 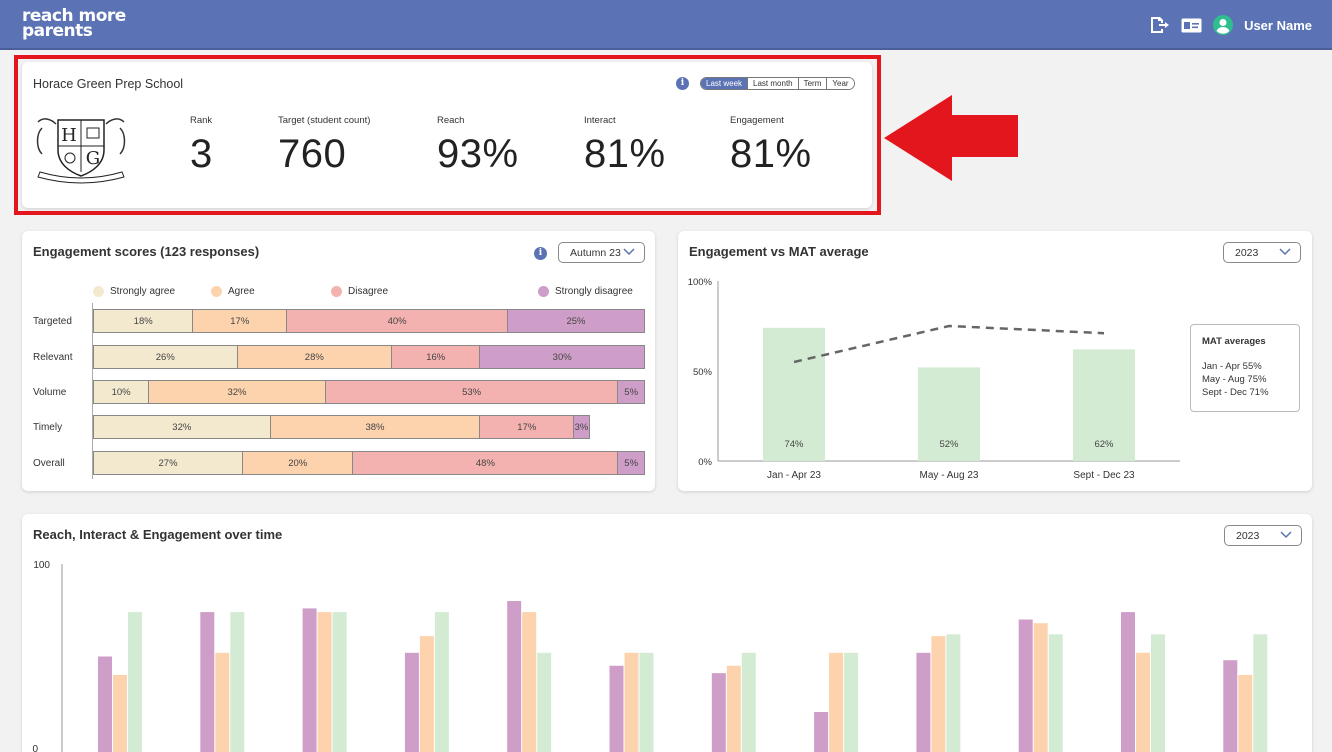 I want to click on bar-segment: 40%, so click(x=396, y=321).